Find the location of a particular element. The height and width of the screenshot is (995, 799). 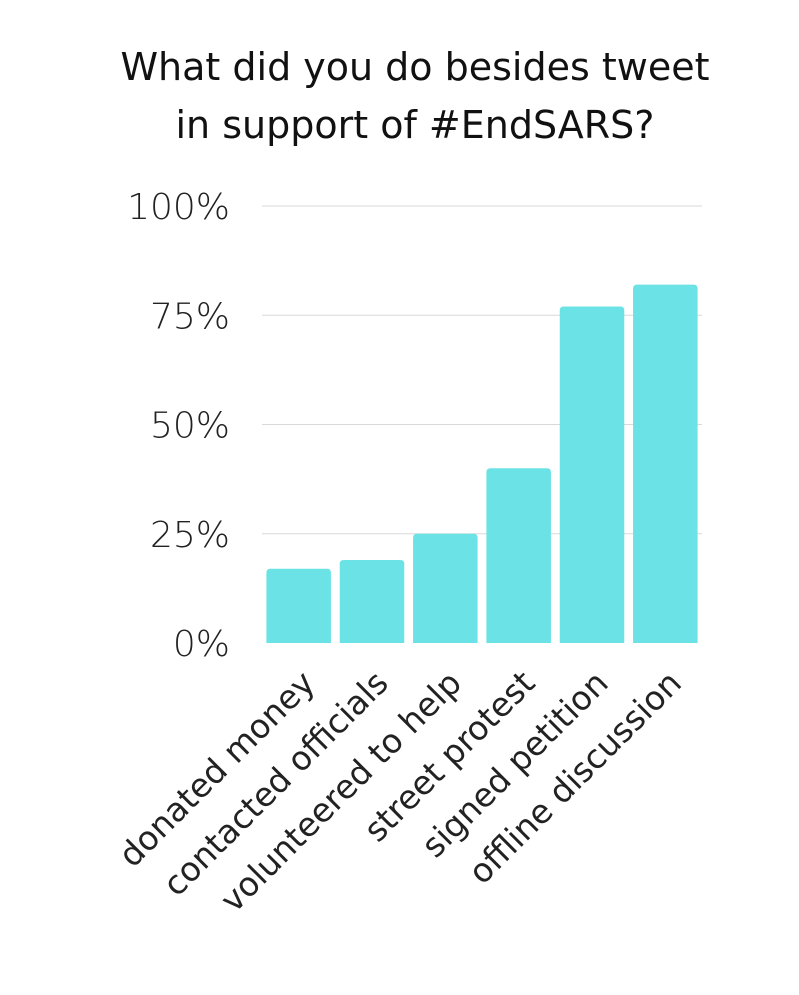

y-axis-ticks: 0% 25% 50% 75% 100% is located at coordinates (178, 426).